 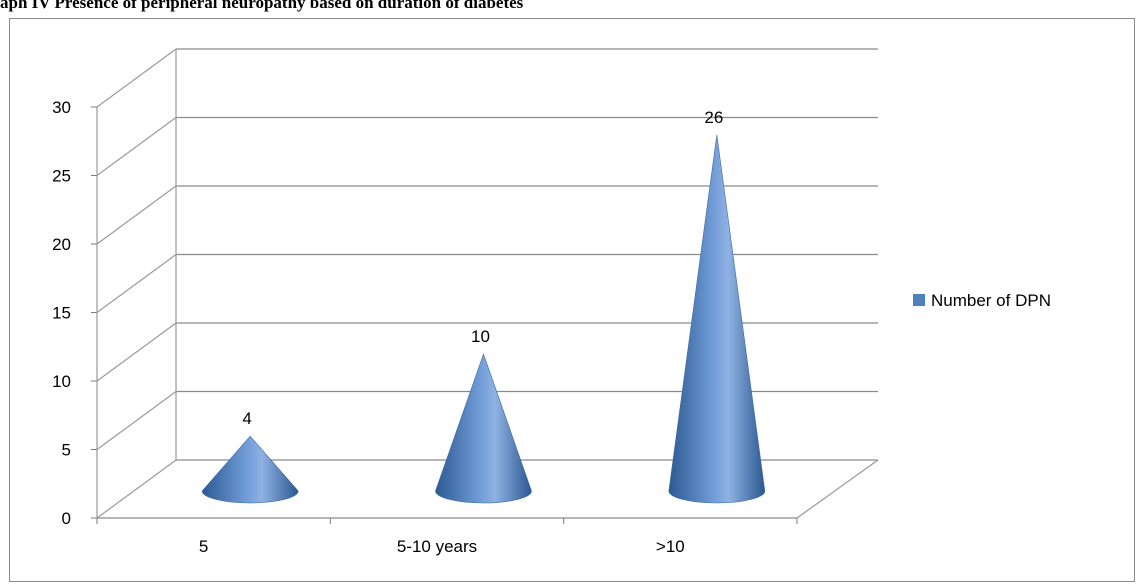 What do you see at coordinates (991, 300) in the screenshot?
I see `legend-label: Number of DPN` at bounding box center [991, 300].